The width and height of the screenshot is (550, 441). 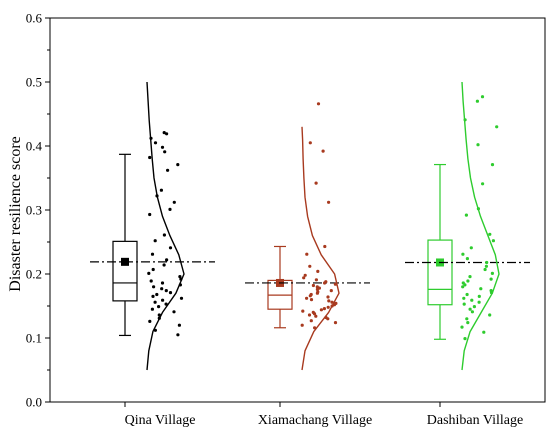 What do you see at coordinates (440, 272) in the screenshot?
I see `box` at bounding box center [440, 272].